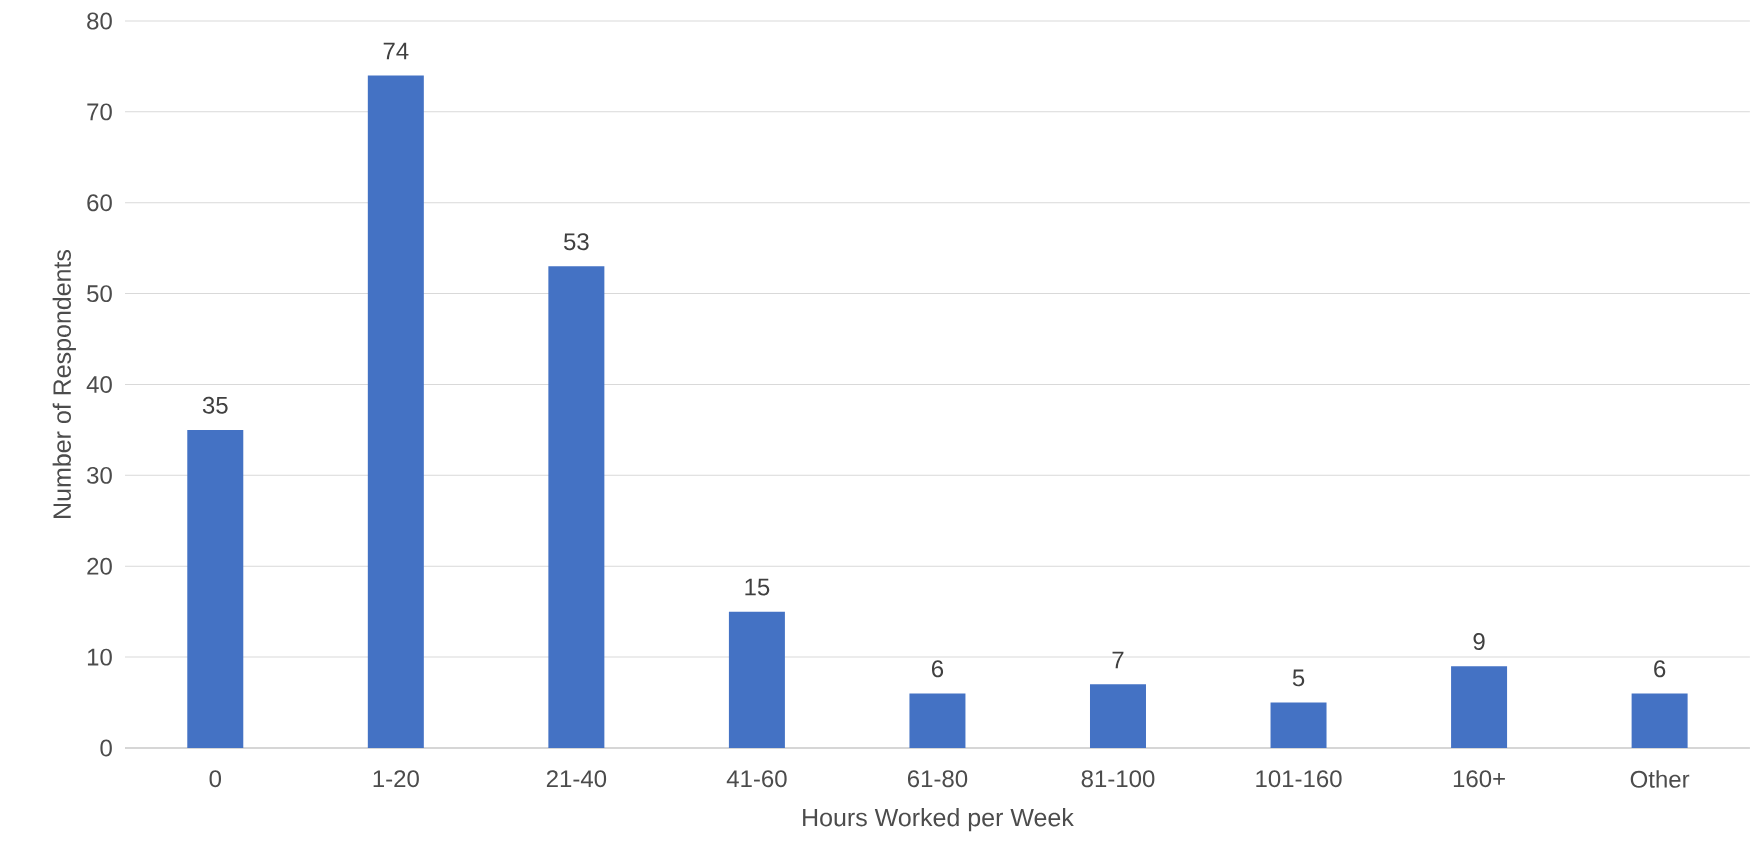 The height and width of the screenshot is (864, 1756). I want to click on y-tick-label: 10, so click(99, 657).